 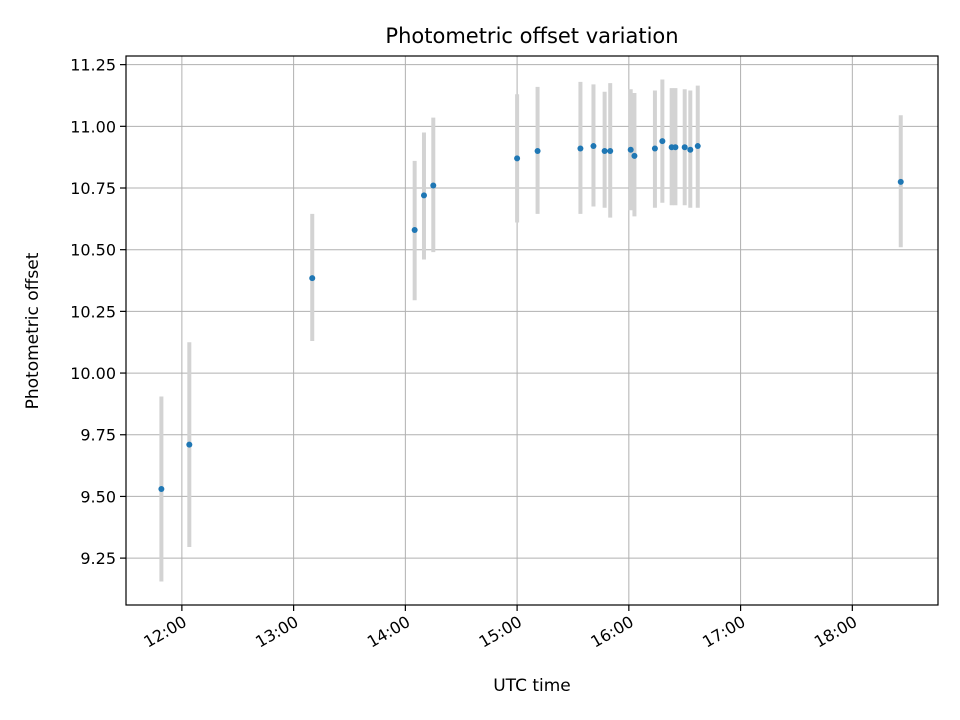 I want to click on y-tick-label: 9.25, so click(x=98, y=558).